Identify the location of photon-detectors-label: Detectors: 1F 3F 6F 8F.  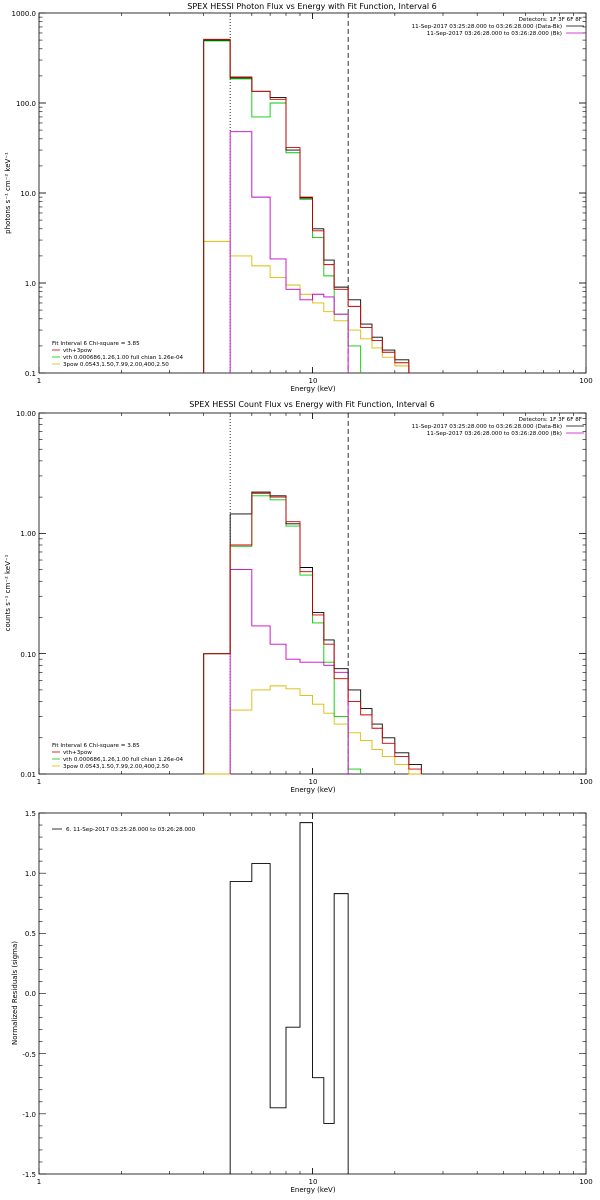
(550, 20).